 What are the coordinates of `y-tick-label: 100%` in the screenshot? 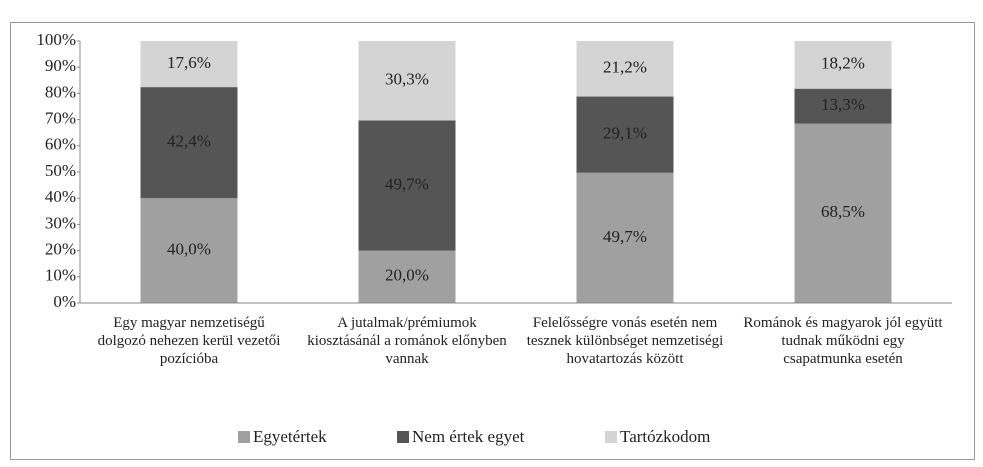 It's located at (56, 39).